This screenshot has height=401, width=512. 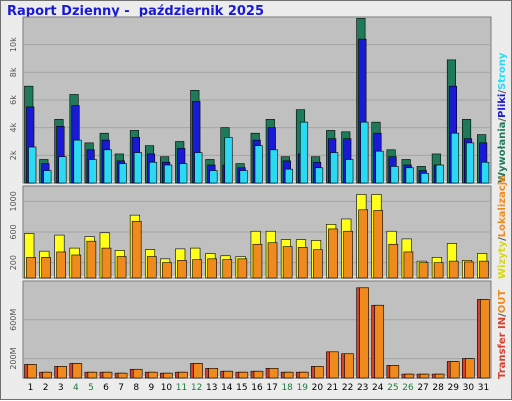 What do you see at coordinates (422, 388) in the screenshot?
I see `x-tick-label-day: 27` at bounding box center [422, 388].